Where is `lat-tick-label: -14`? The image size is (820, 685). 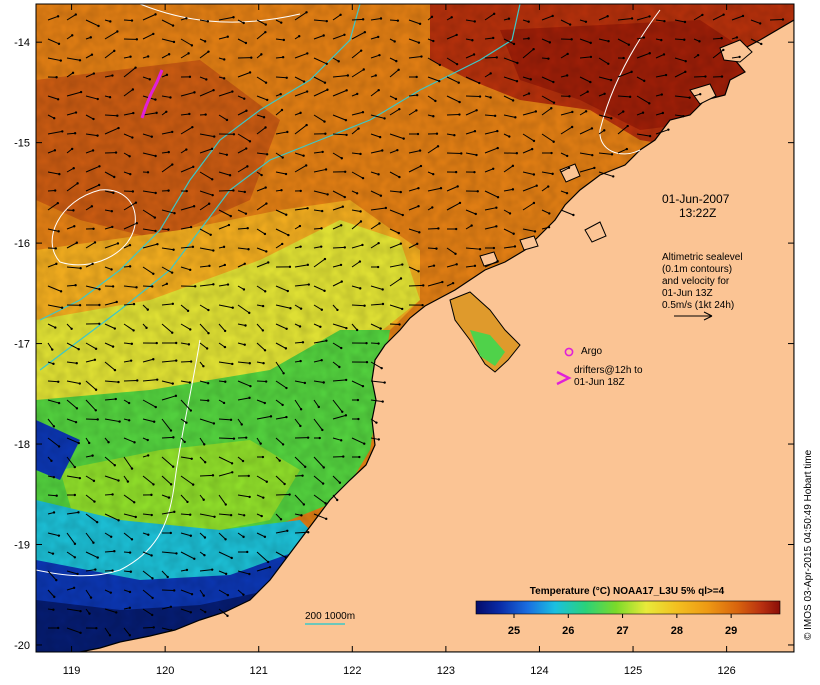 lat-tick-label: -14 is located at coordinates (22, 43).